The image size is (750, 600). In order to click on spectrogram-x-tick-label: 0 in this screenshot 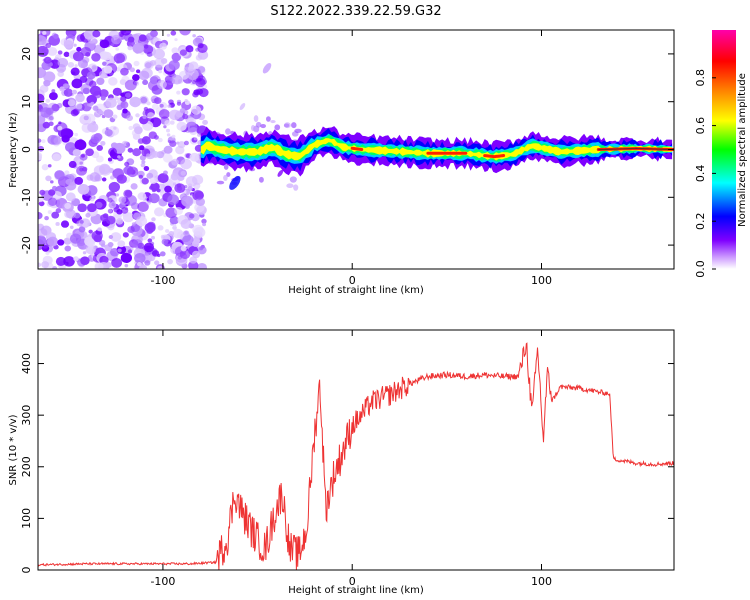, I will do `click(352, 280)`.